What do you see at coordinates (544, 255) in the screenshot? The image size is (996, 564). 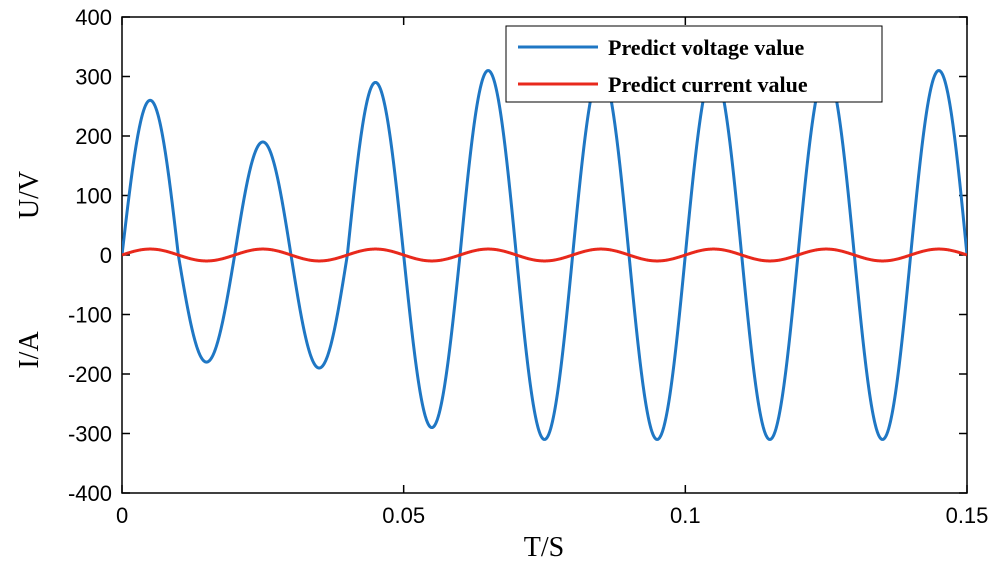 I see `series-line-current` at bounding box center [544, 255].